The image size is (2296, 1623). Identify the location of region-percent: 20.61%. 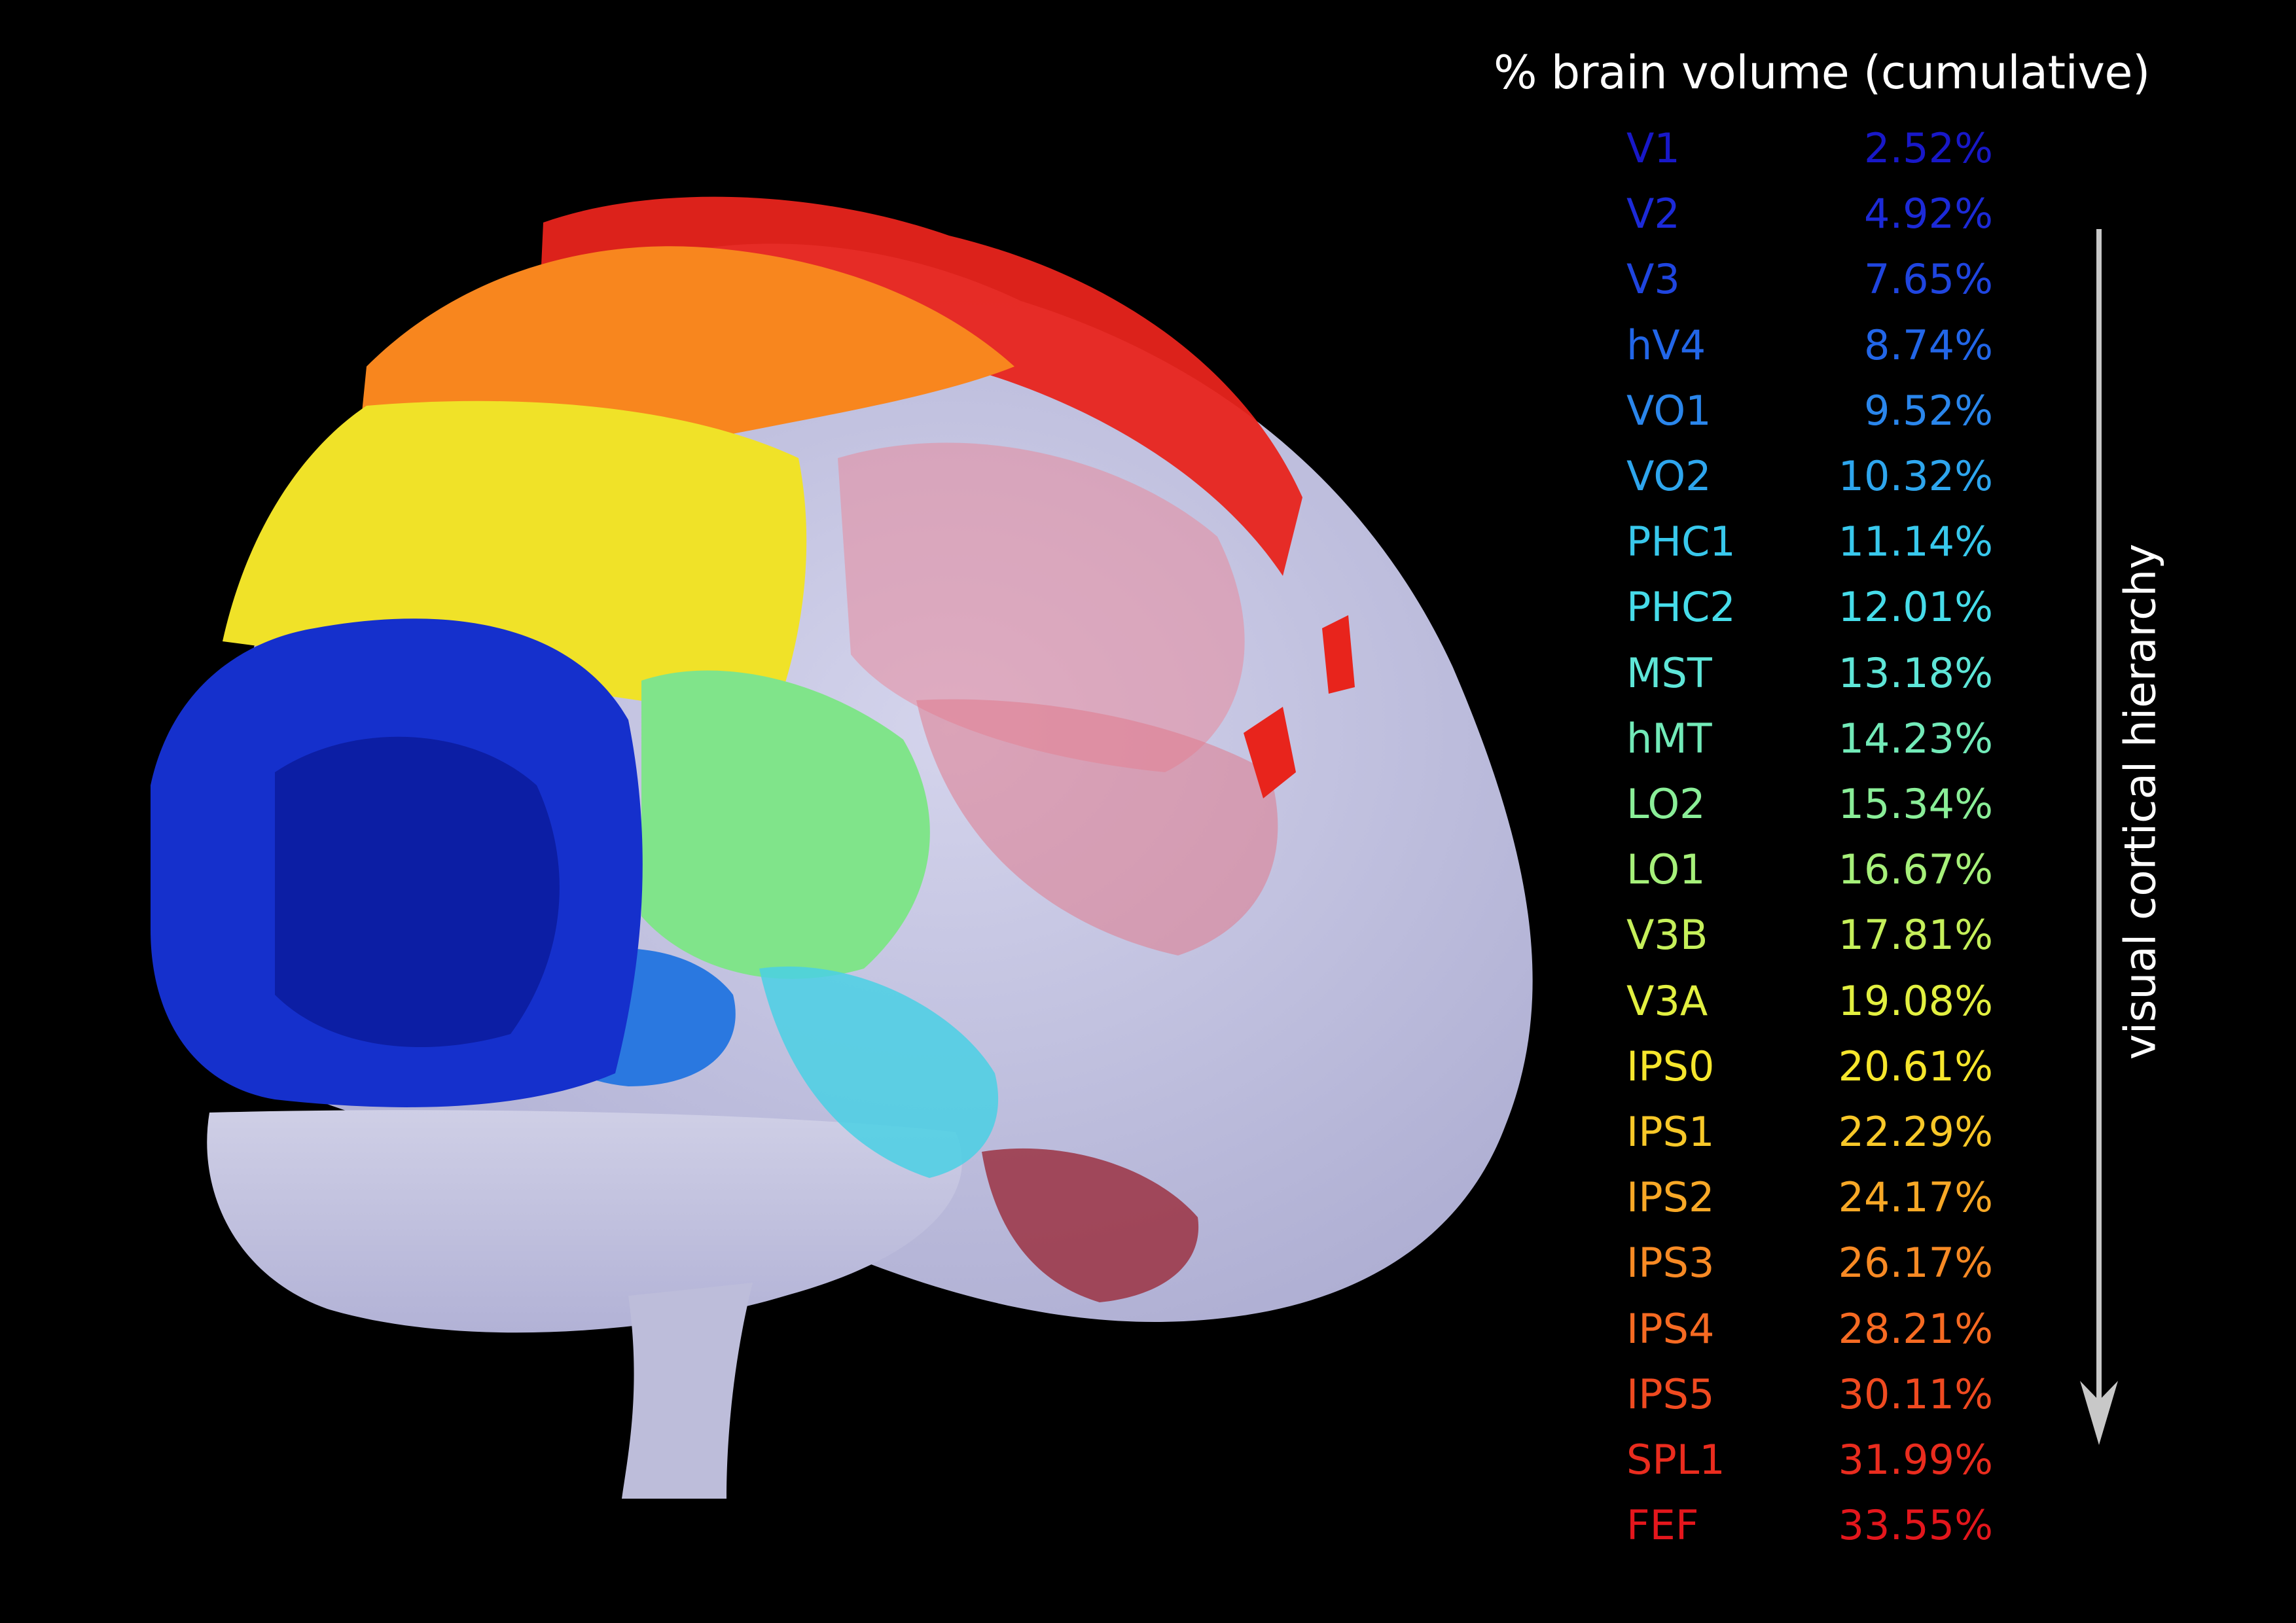
(1915, 1066).